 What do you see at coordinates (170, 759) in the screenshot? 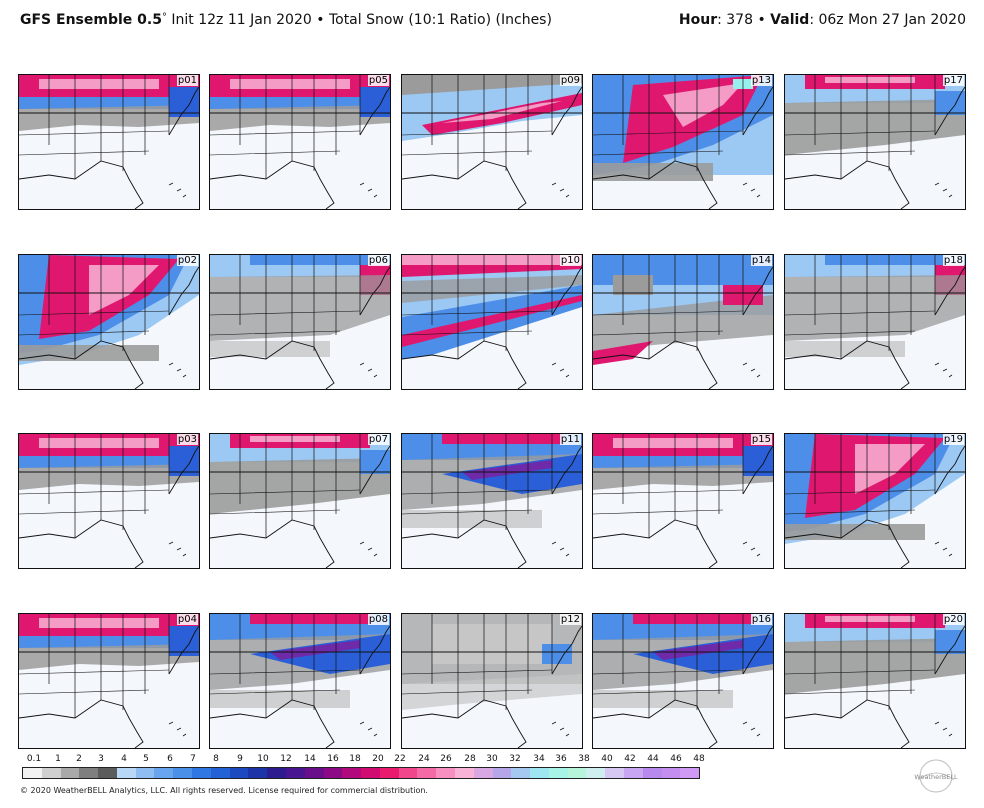
I see `colorbar-tick-label: 6` at bounding box center [170, 759].